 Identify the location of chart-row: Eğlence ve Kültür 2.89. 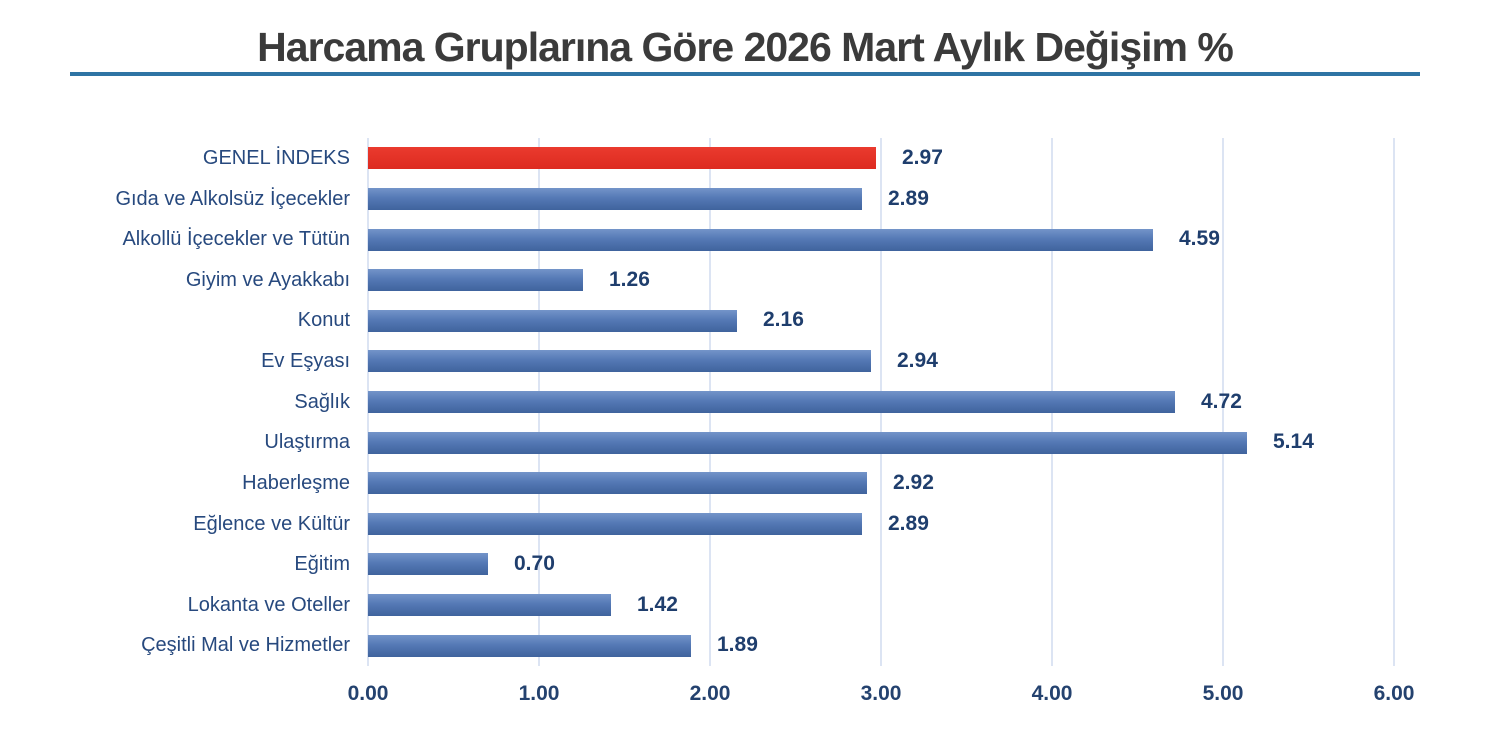
(745, 524).